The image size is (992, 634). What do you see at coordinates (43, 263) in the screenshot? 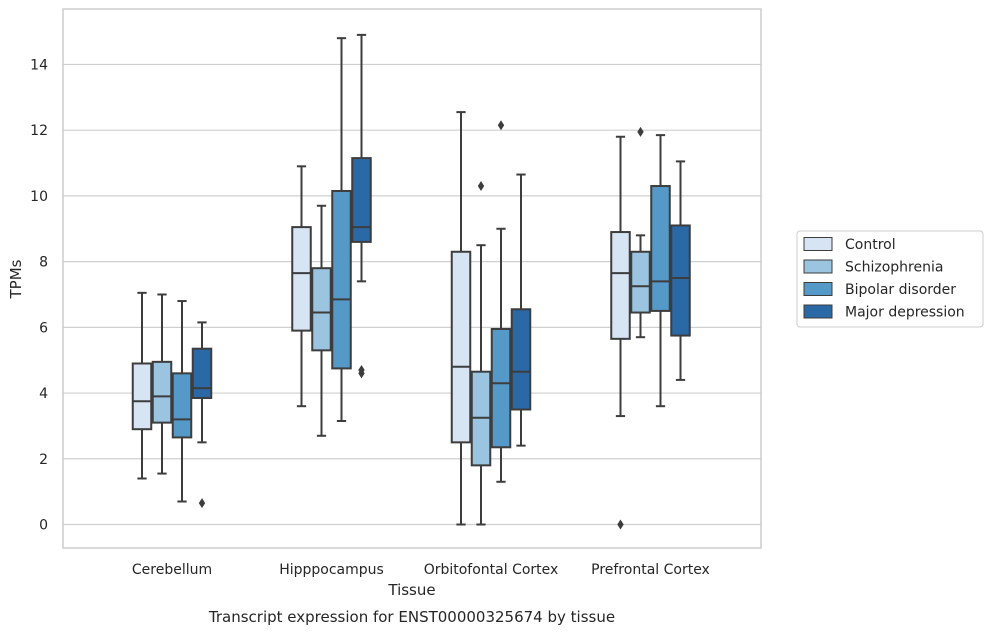
I see `y-tick-label: 8` at bounding box center [43, 263].